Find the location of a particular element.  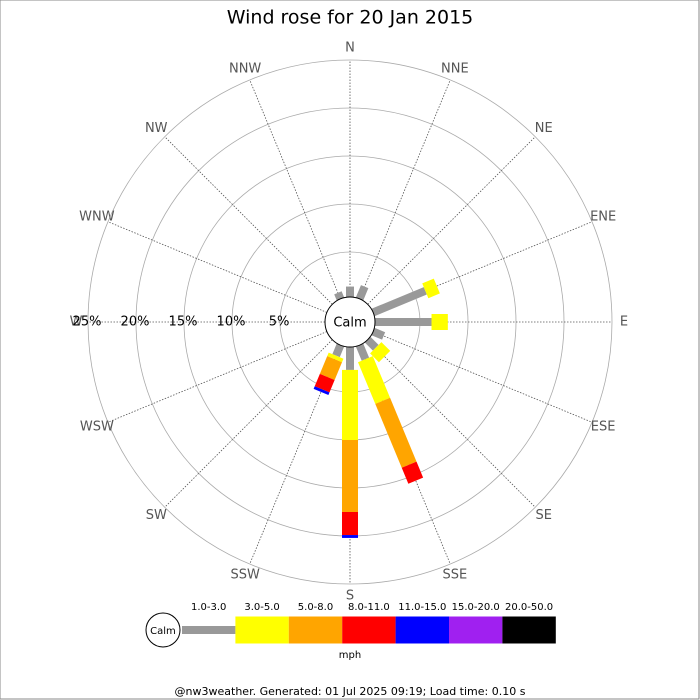

direction-label: SSE is located at coordinates (454, 575).